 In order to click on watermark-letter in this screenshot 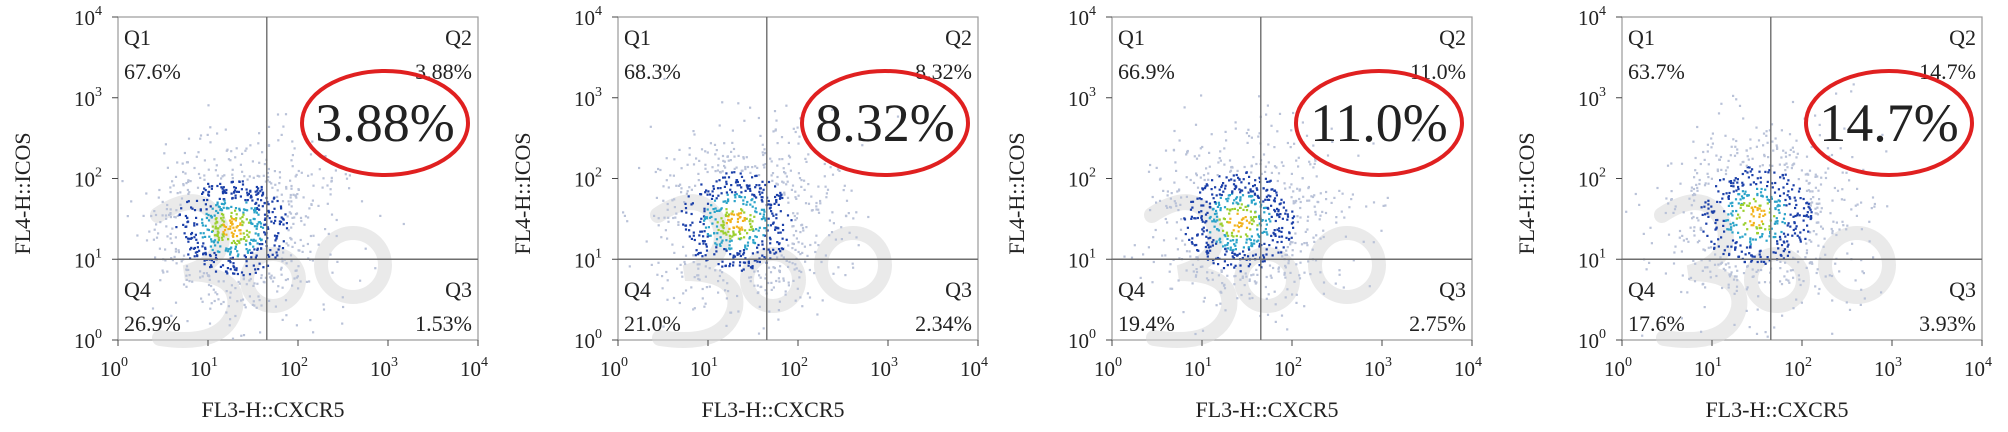, I will do `click(1701, 271)`.